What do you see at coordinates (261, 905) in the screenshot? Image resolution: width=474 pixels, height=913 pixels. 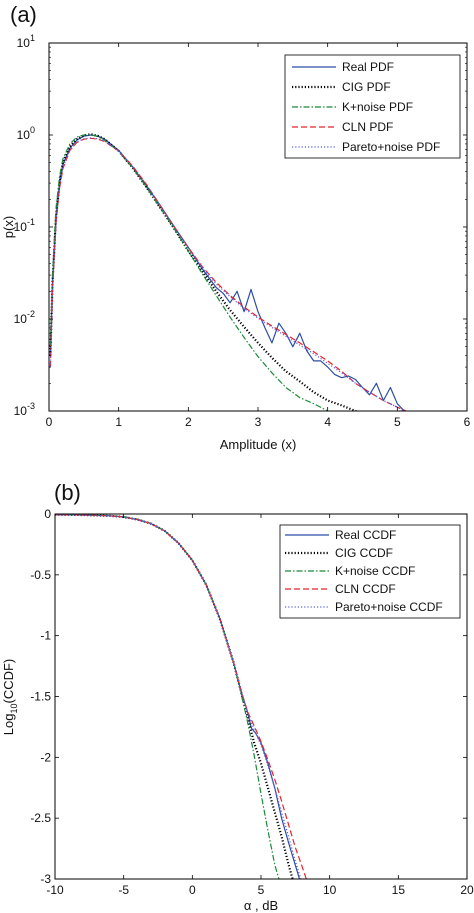 I see `panel-b-x-axis-label: α , dB` at bounding box center [261, 905].